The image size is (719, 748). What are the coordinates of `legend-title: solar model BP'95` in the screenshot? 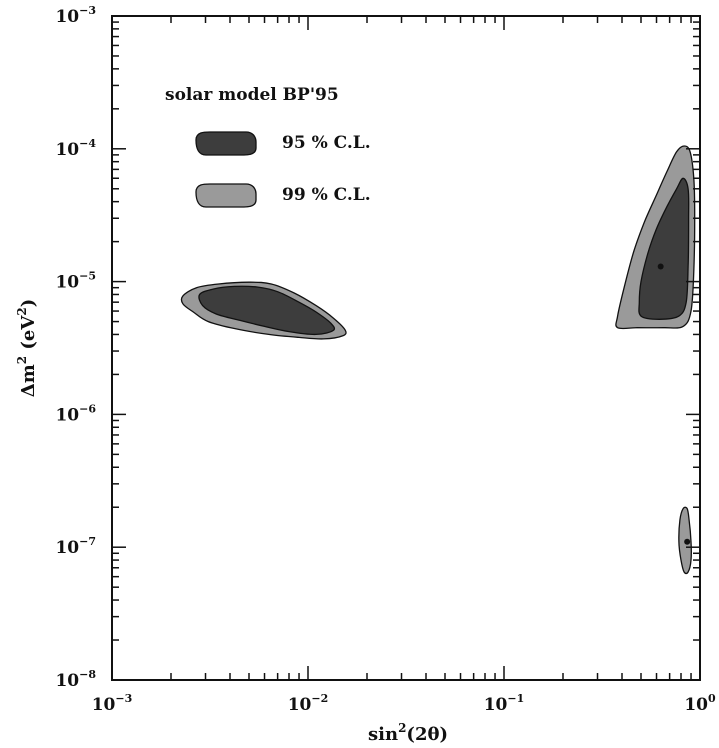 It's located at (252, 95).